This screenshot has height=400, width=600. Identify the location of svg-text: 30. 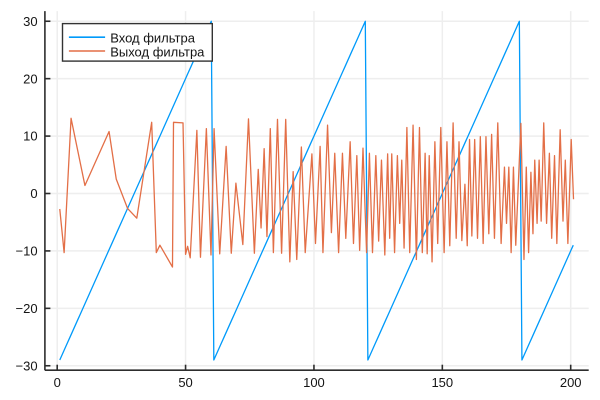
(30, 21).